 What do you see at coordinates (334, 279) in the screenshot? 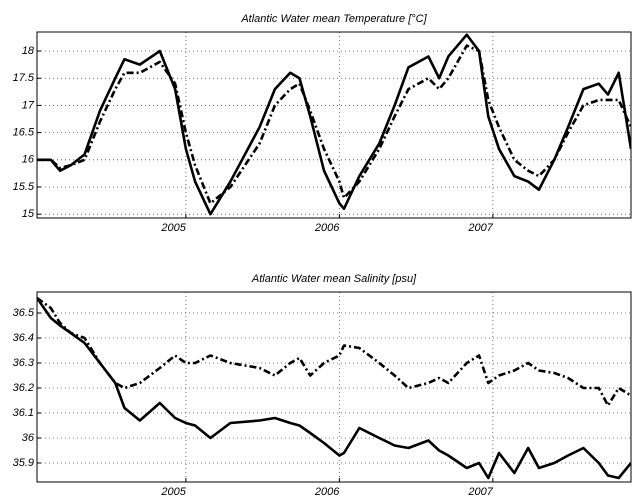
I see `chart-title: Atlantic Water mean Salinity [psu]` at bounding box center [334, 279].